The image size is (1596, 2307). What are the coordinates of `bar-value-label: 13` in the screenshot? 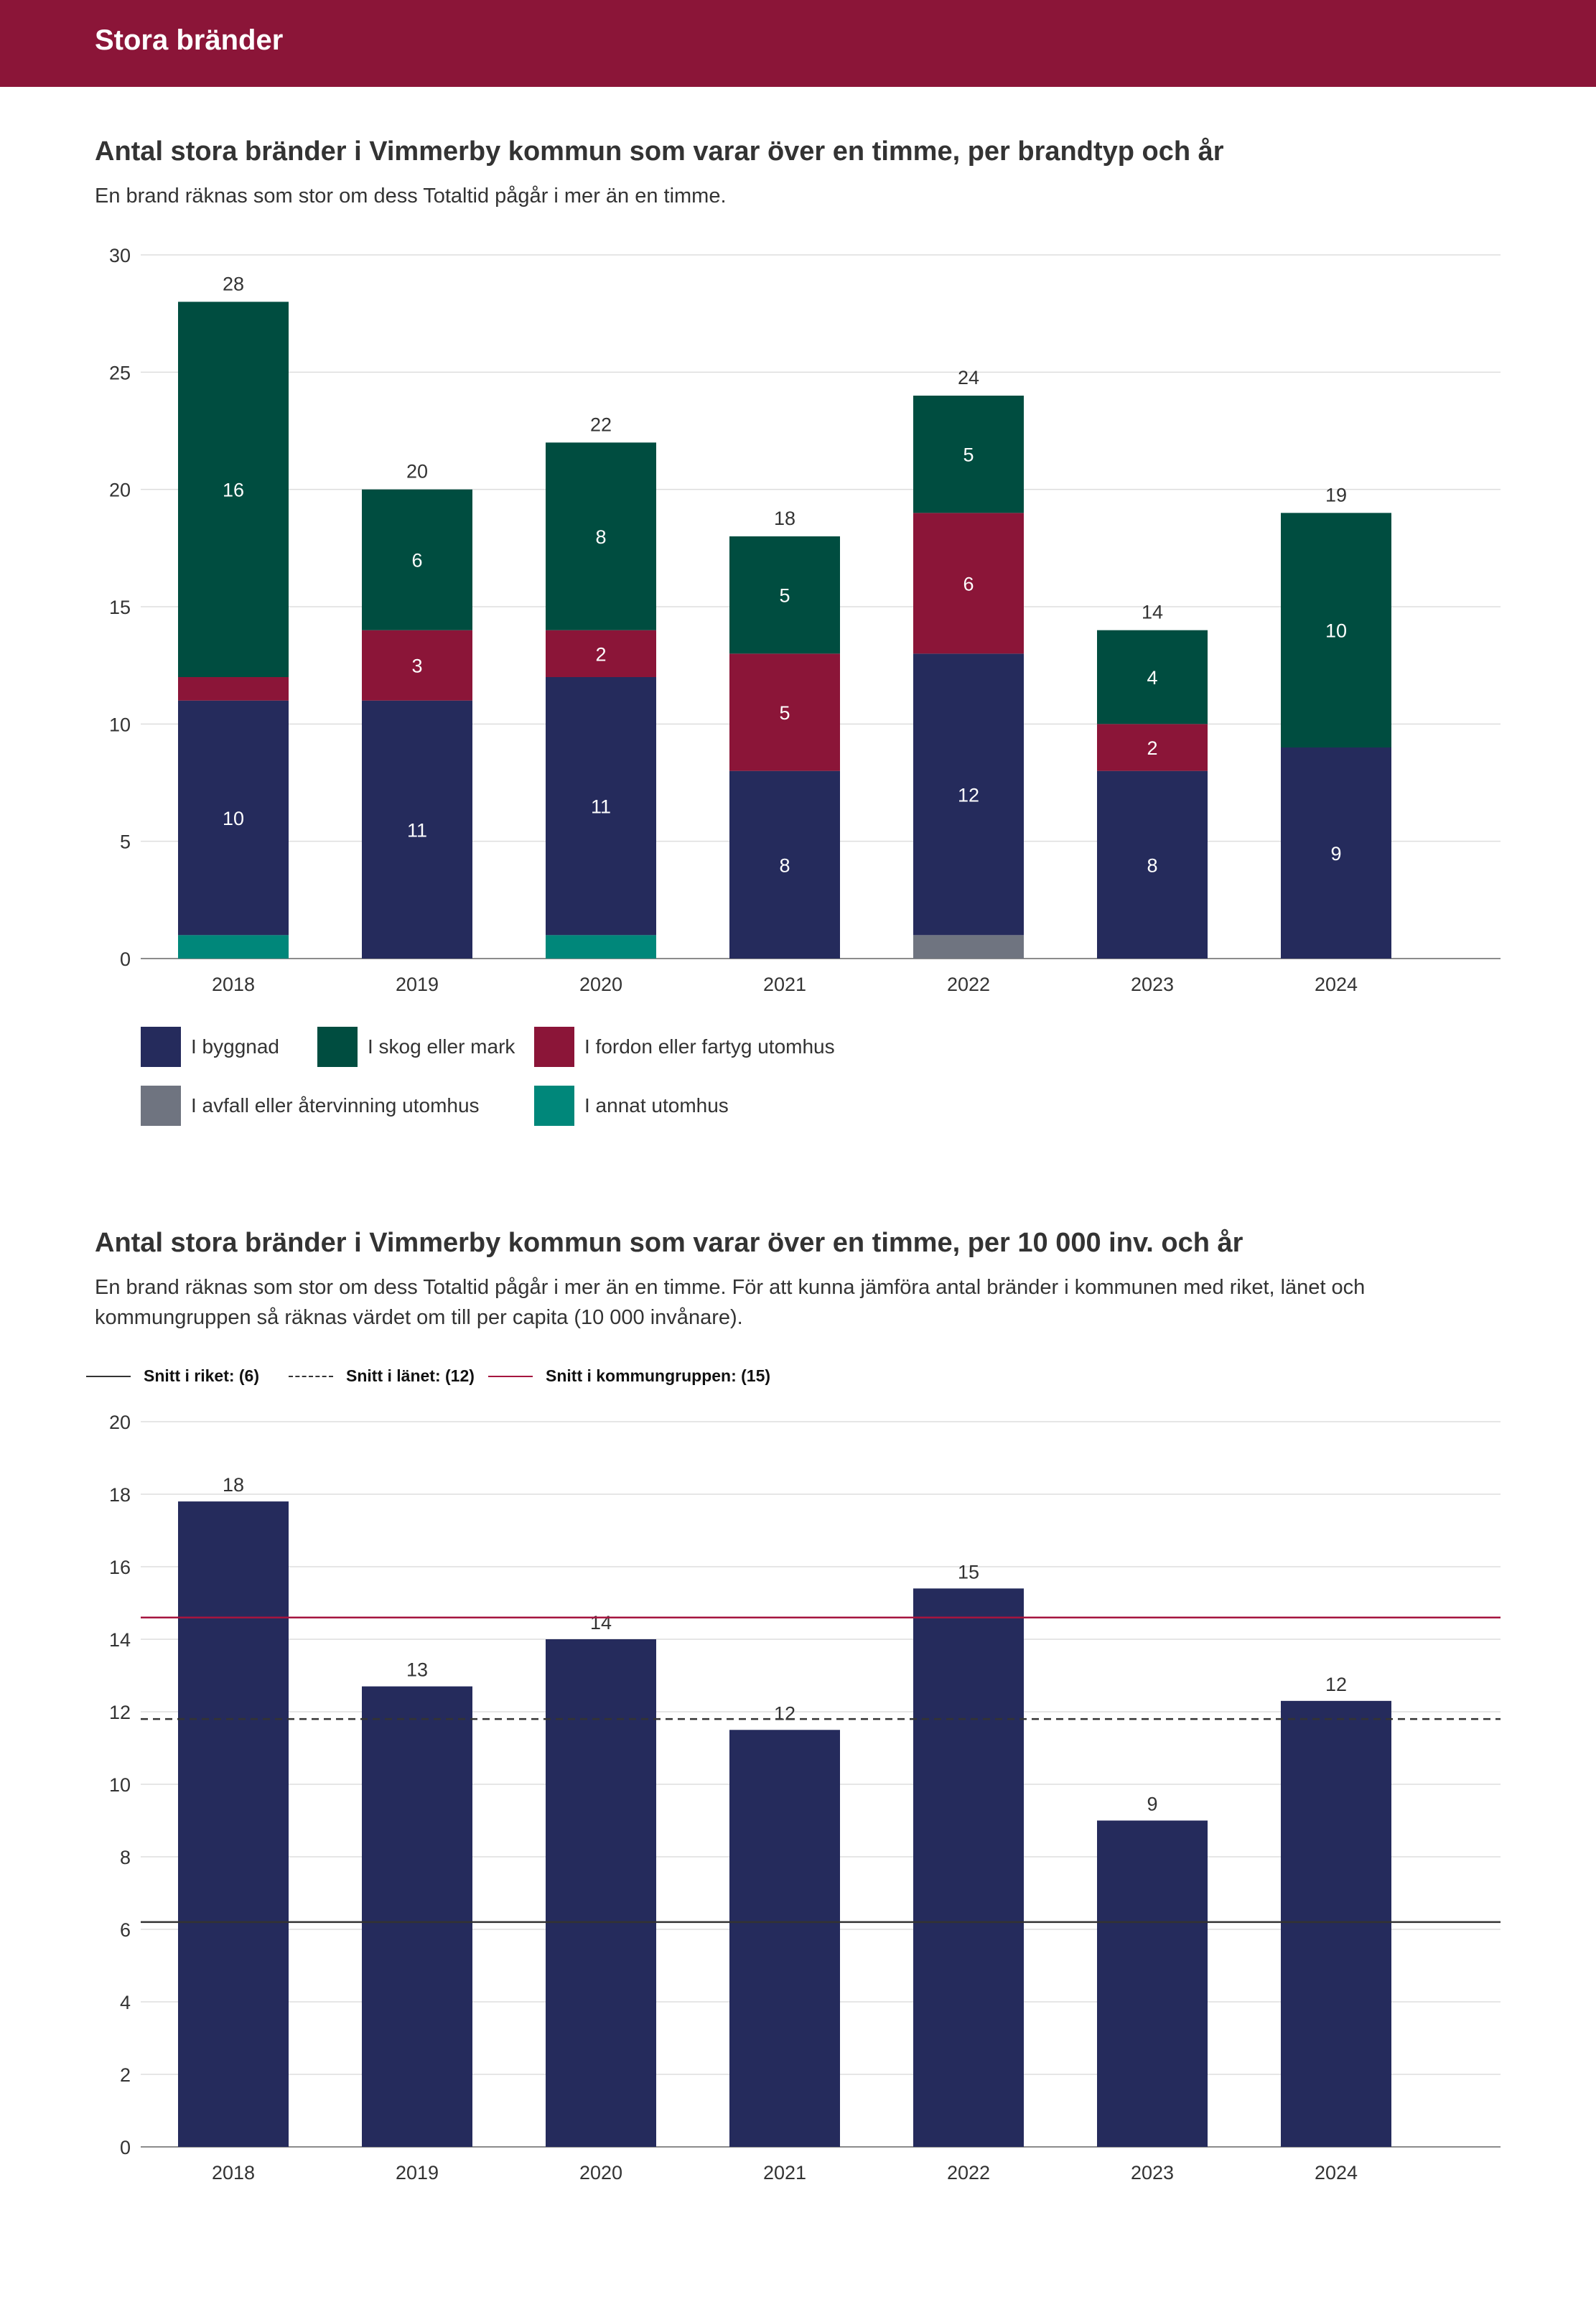 It's located at (417, 1670).